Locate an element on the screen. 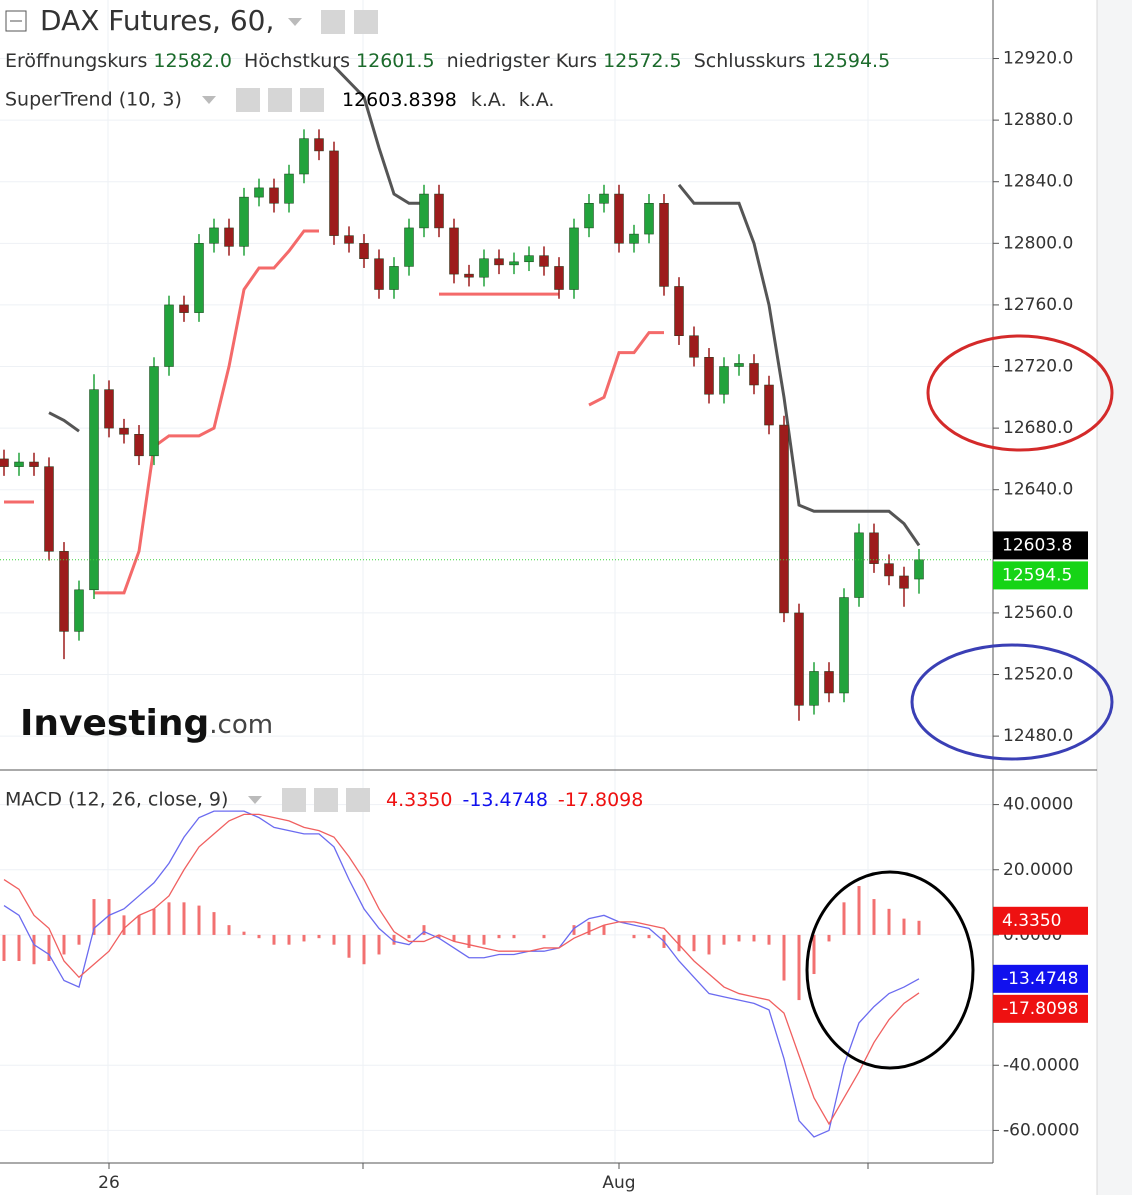  x-tick-label: 26 is located at coordinates (109, 1183).